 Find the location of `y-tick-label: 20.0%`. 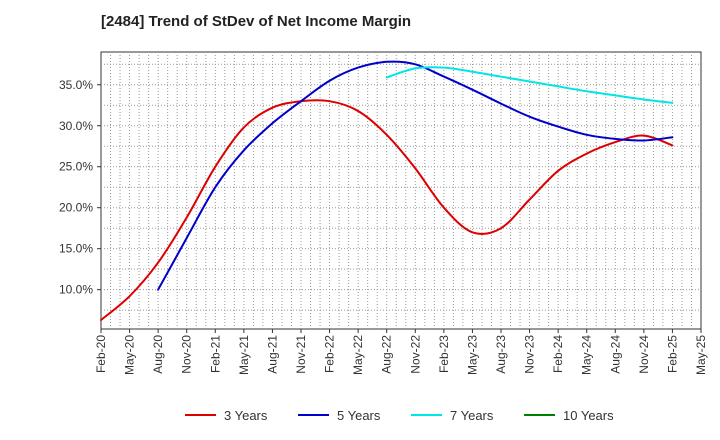

y-tick-label: 20.0% is located at coordinates (76, 208).